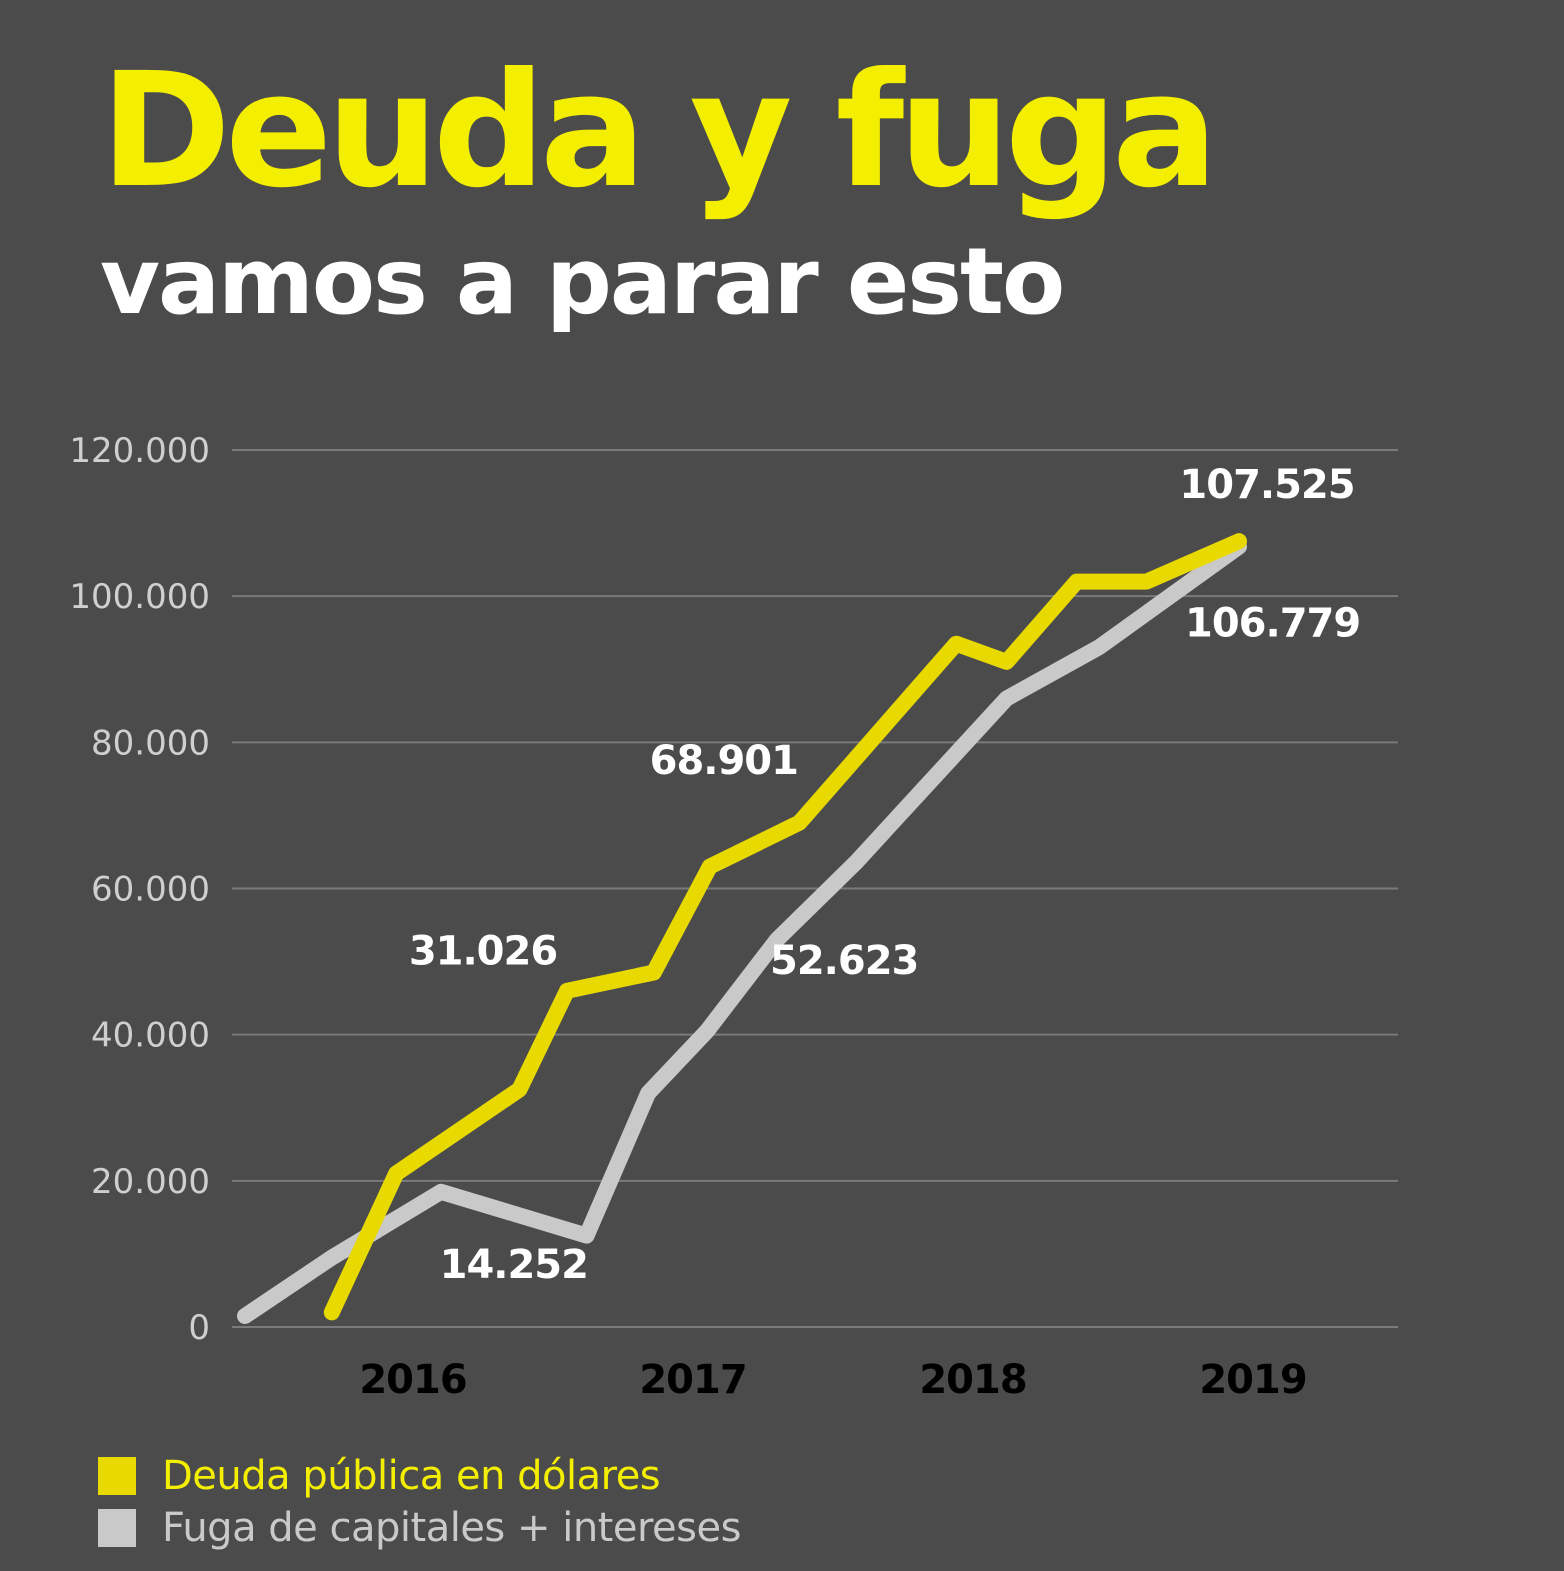  Describe the element at coordinates (117, 1528) in the screenshot. I see `legend-swatch-fuga` at that location.